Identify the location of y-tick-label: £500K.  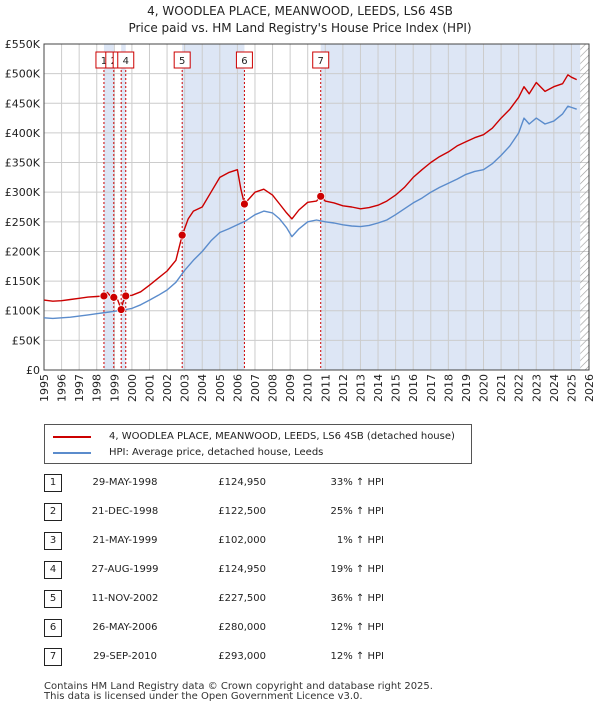
(23, 74).